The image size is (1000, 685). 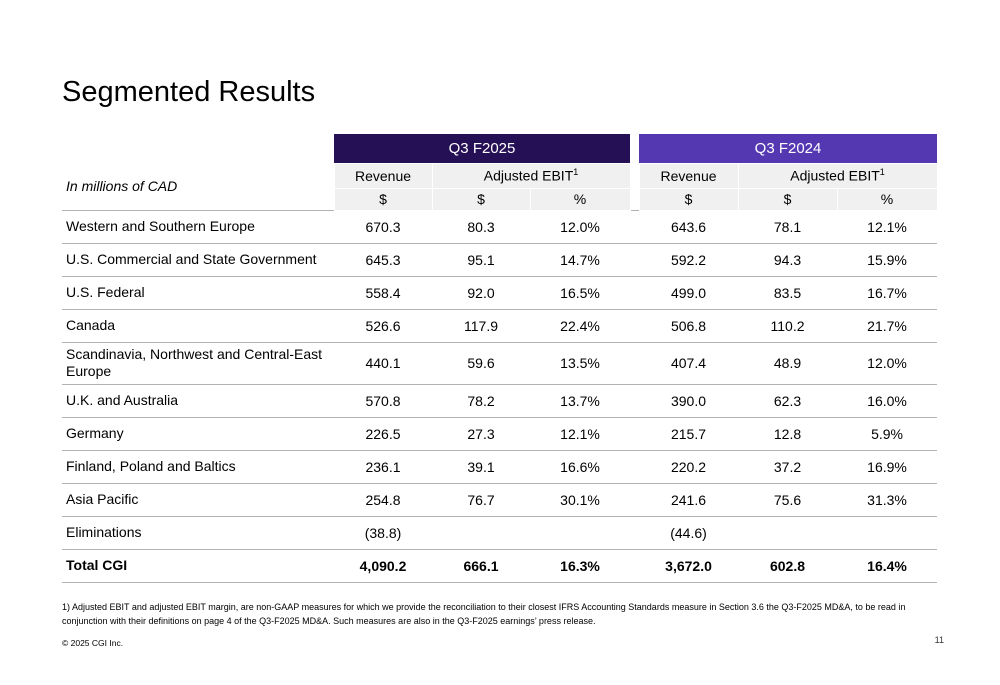 What do you see at coordinates (383, 325) in the screenshot?
I see `revenue-2025: 526.6` at bounding box center [383, 325].